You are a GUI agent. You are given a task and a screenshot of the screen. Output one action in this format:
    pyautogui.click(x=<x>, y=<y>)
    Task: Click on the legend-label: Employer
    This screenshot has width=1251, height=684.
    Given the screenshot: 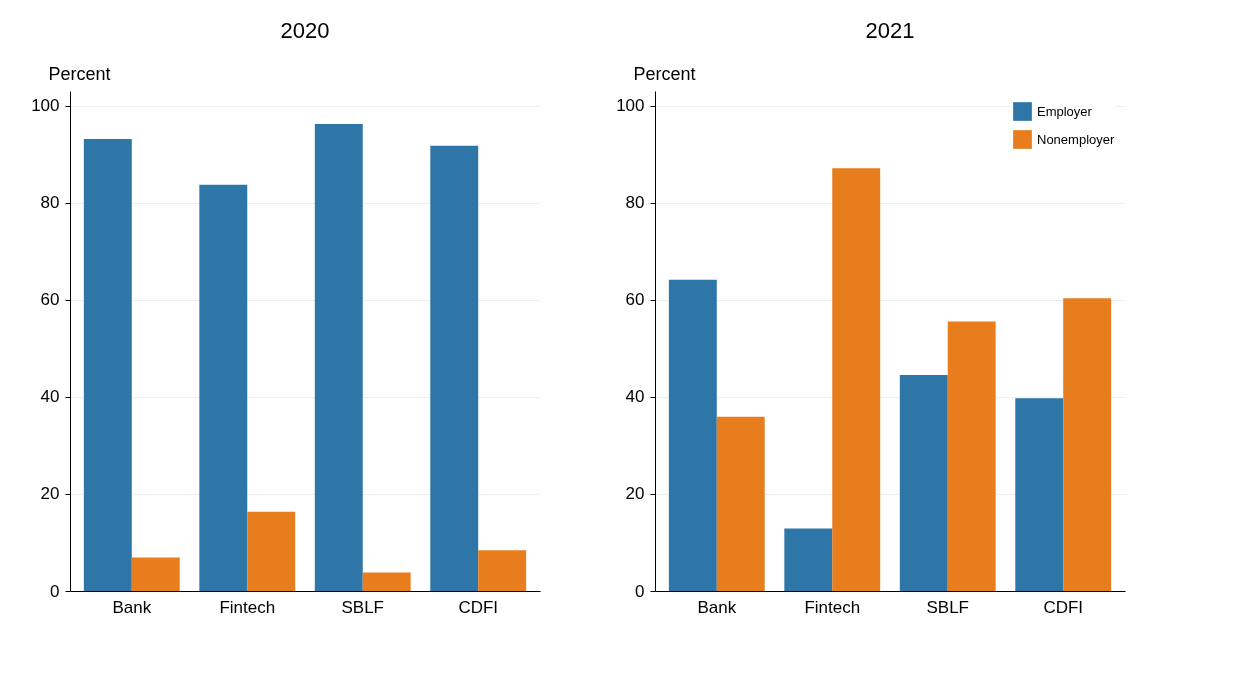 What is the action you would take?
    pyautogui.click(x=1065, y=111)
    